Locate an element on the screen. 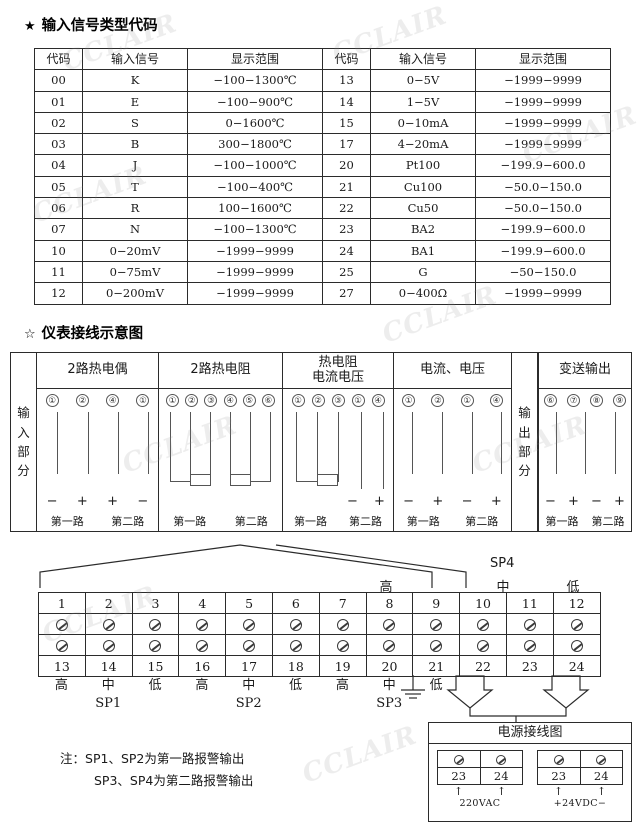 Image resolution: width=642 pixels, height=838 pixels. sp4-level-mid: 中 is located at coordinates (503, 587).